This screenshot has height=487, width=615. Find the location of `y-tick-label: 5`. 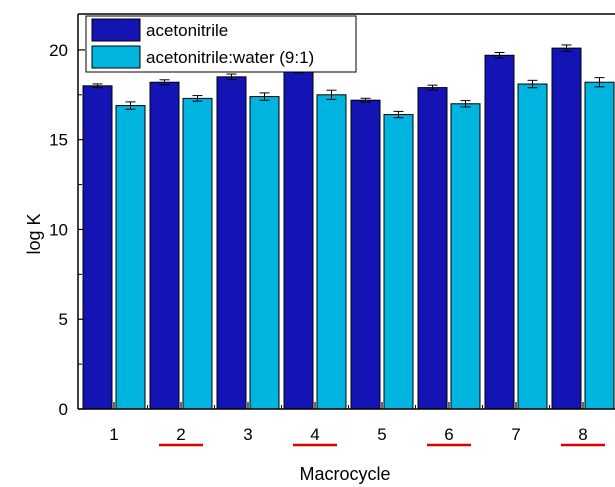

y-tick-label: 5 is located at coordinates (63, 319).